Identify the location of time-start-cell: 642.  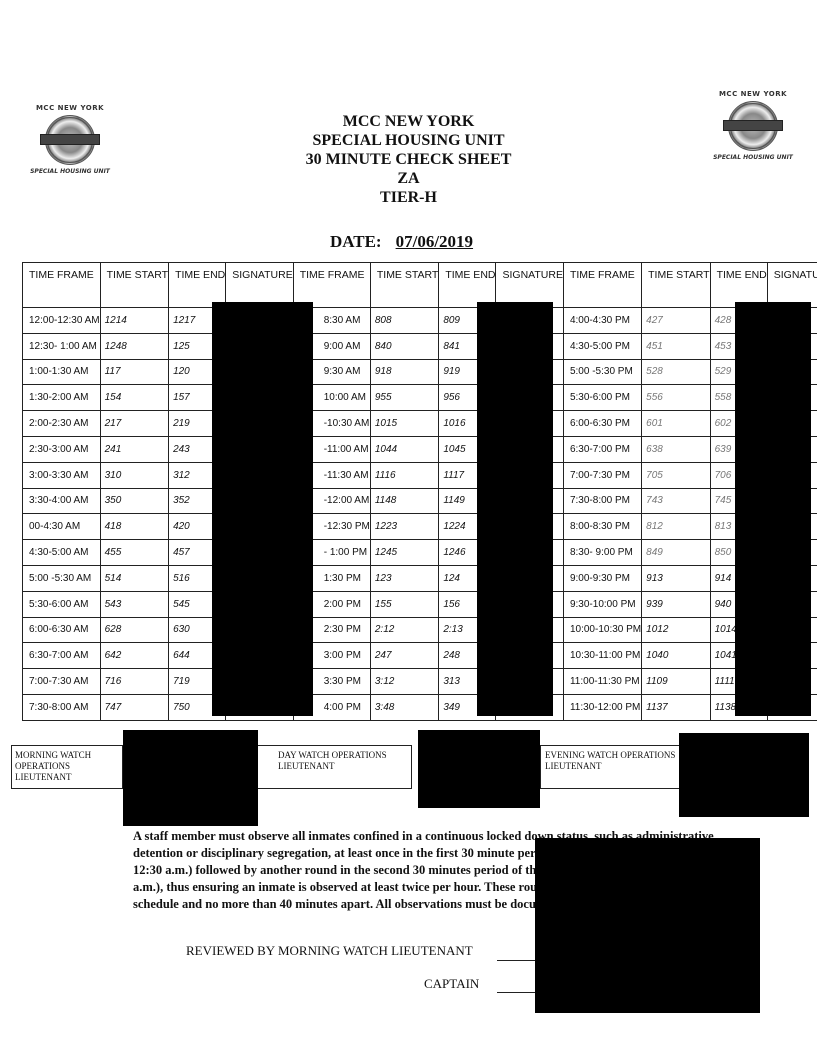
(134, 656).